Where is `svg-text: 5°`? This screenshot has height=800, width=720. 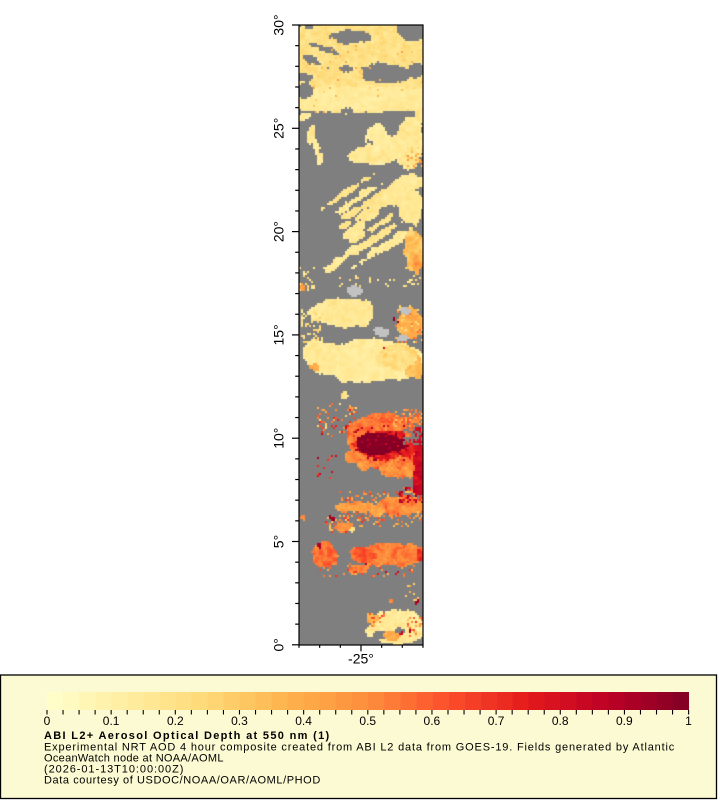 svg-text: 5° is located at coordinates (279, 541).